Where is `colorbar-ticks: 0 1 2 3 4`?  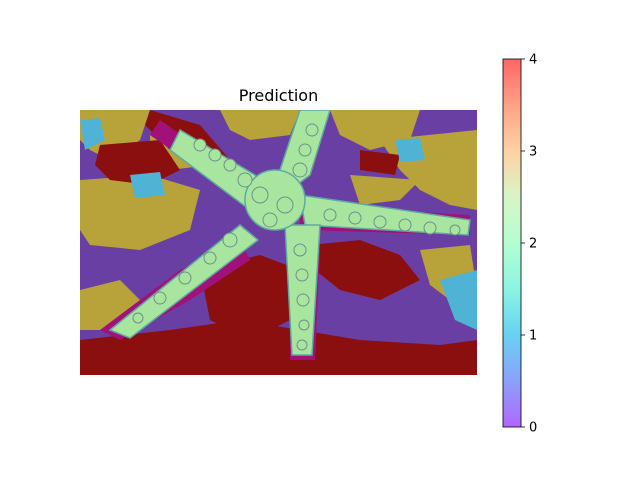 colorbar-ticks: 0 1 2 3 4 is located at coordinates (529, 244).